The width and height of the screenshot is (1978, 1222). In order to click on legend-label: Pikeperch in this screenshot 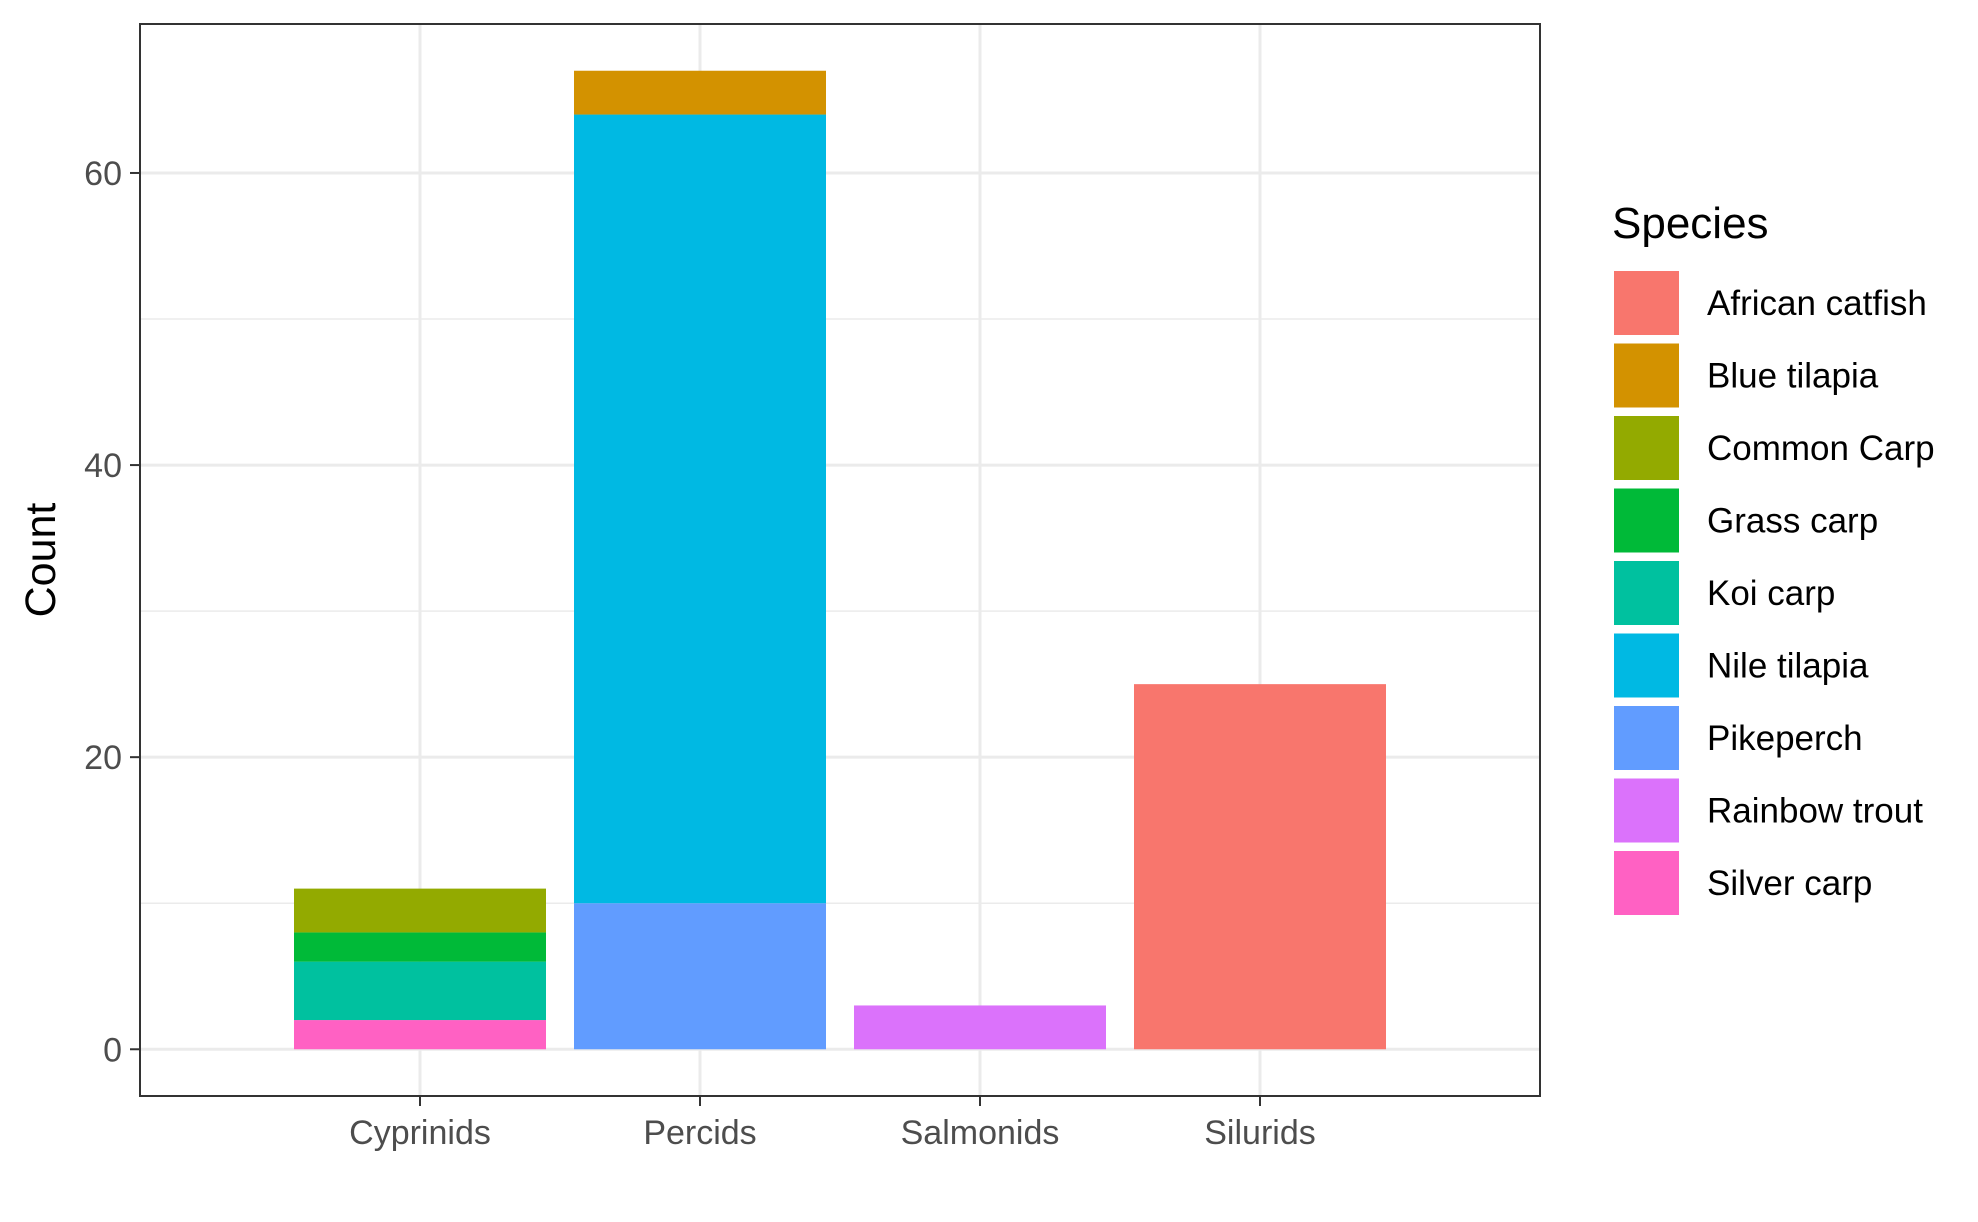, I will do `click(1785, 738)`.